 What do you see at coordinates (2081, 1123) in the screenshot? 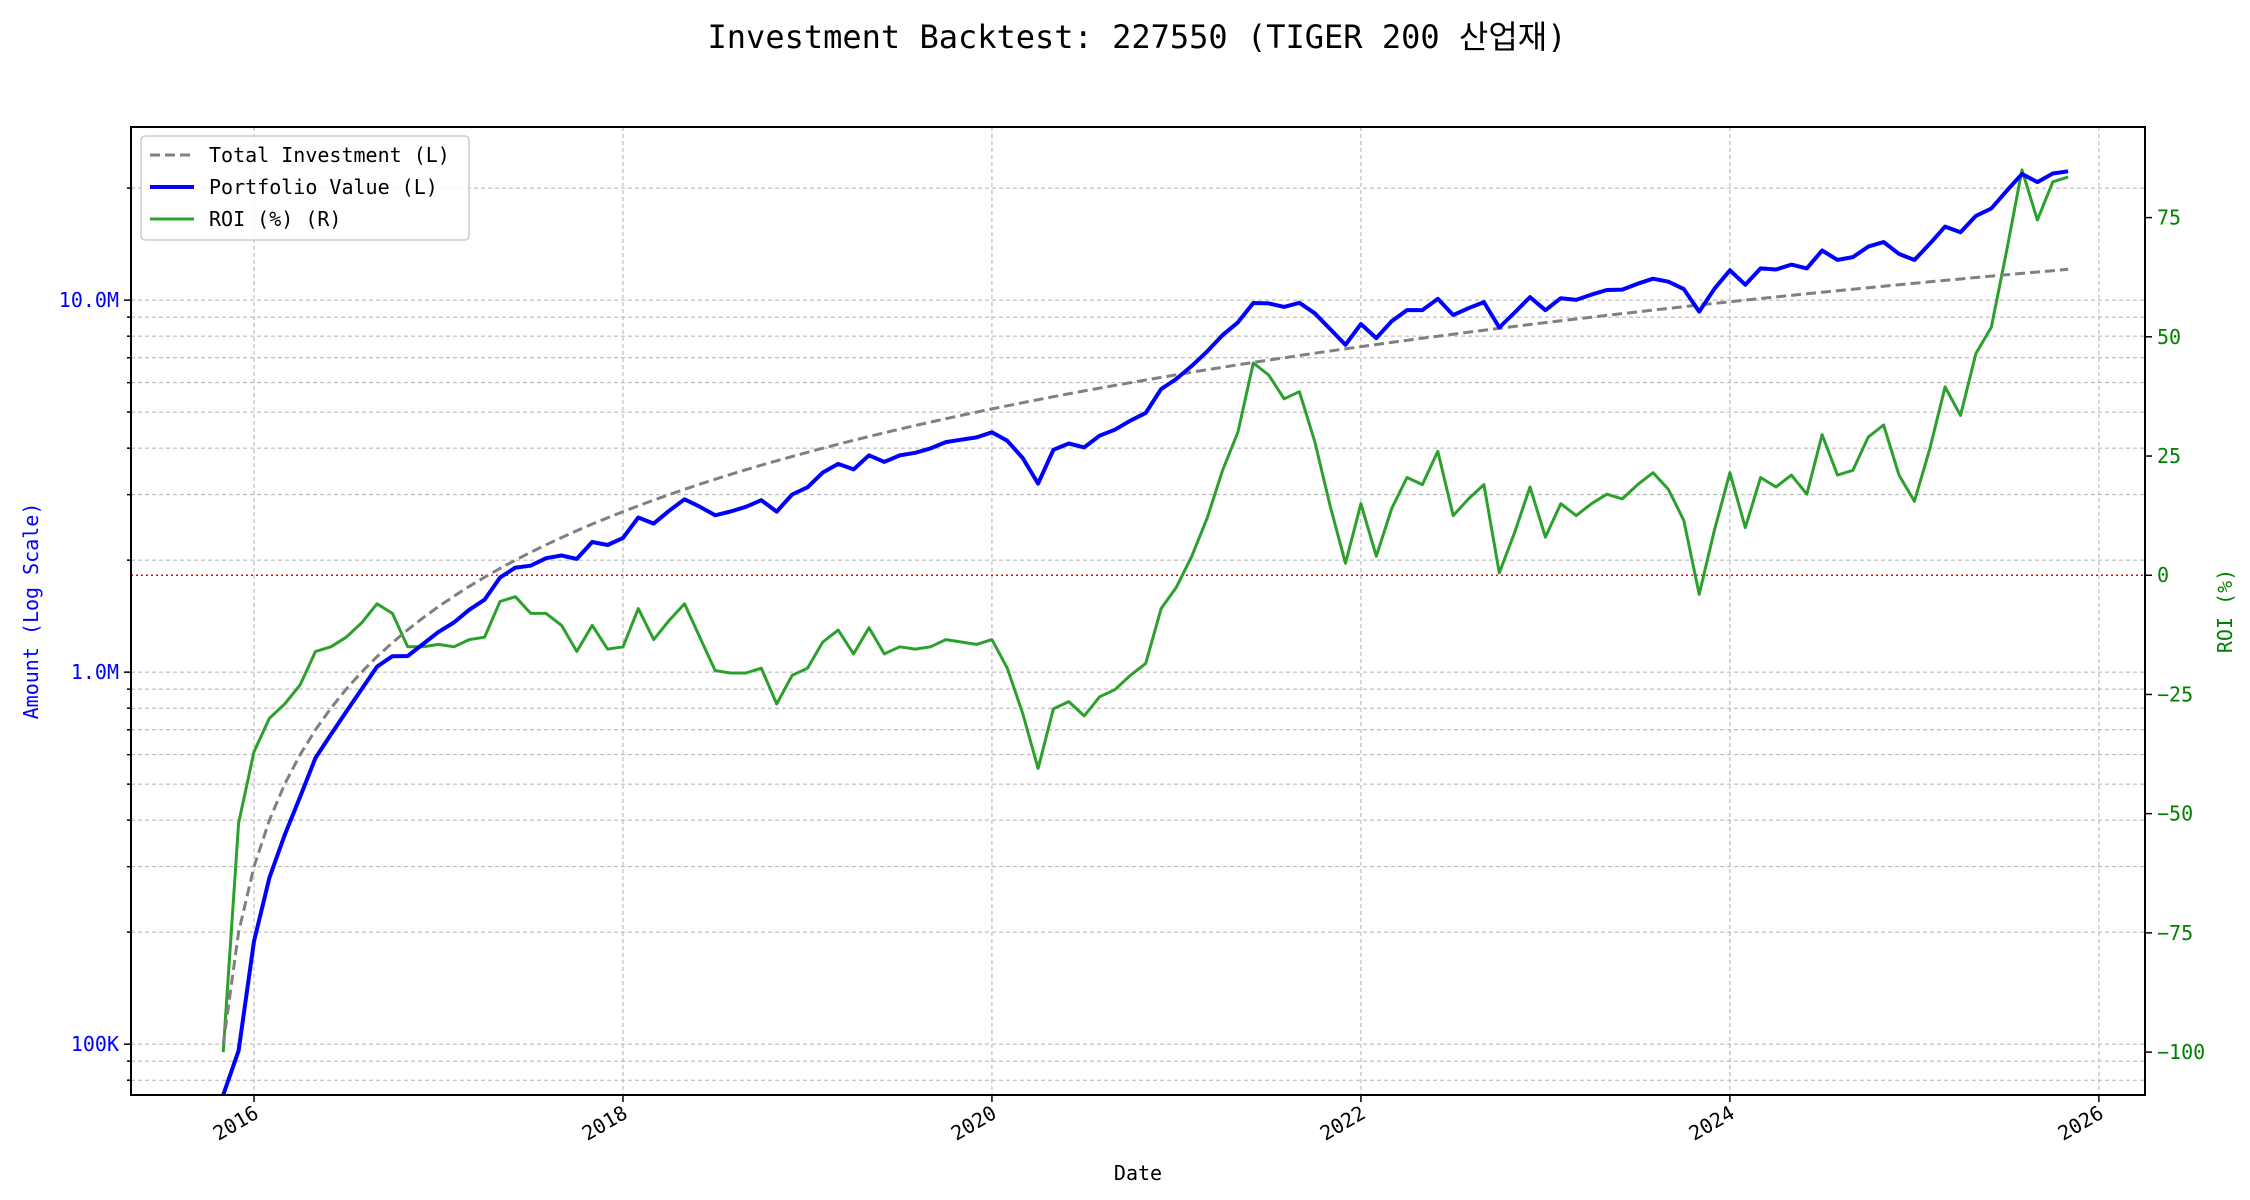
I see `x-tick-label: 2026` at bounding box center [2081, 1123].